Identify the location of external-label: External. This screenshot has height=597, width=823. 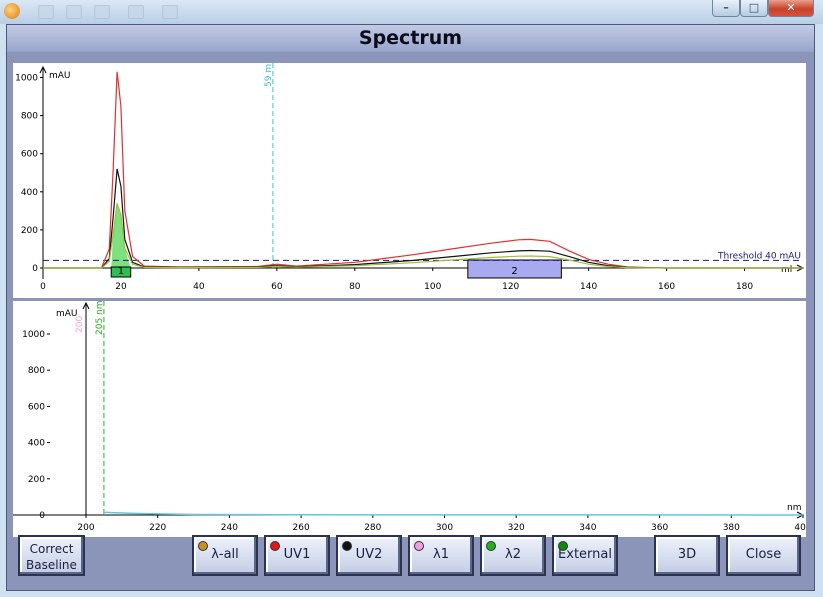
(585, 554).